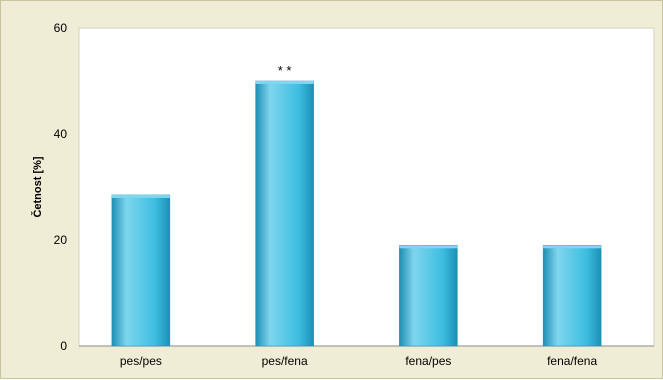 This screenshot has height=380, width=663. I want to click on y-axis-ticks: 0 20 40 60, so click(61, 187).